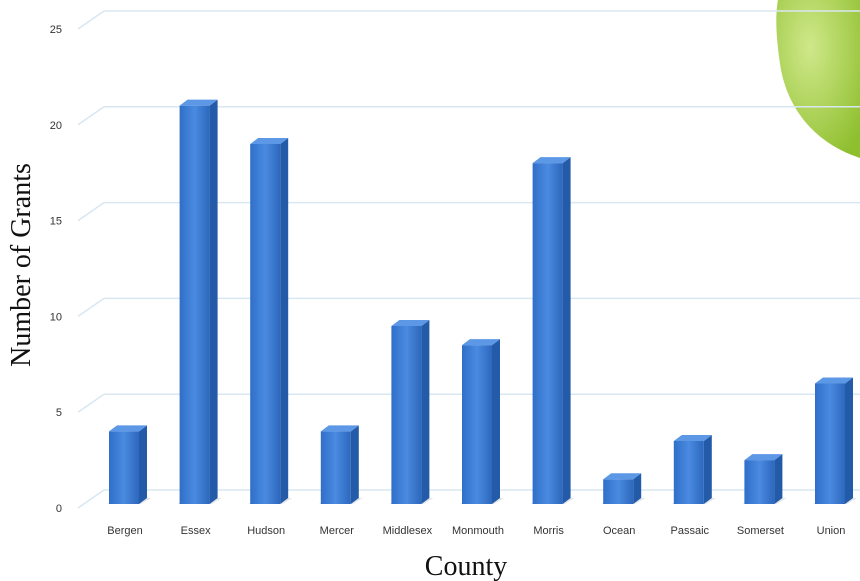  Describe the element at coordinates (337, 531) in the screenshot. I see `x-tick-label: Mercer` at that location.